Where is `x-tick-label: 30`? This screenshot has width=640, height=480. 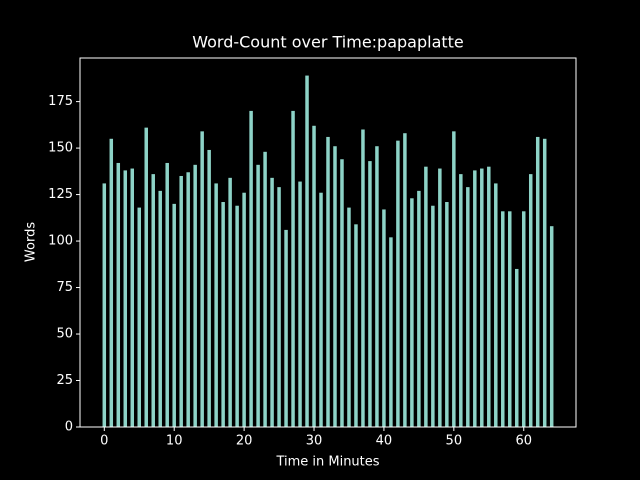
x-tick-label: 30 is located at coordinates (314, 441).